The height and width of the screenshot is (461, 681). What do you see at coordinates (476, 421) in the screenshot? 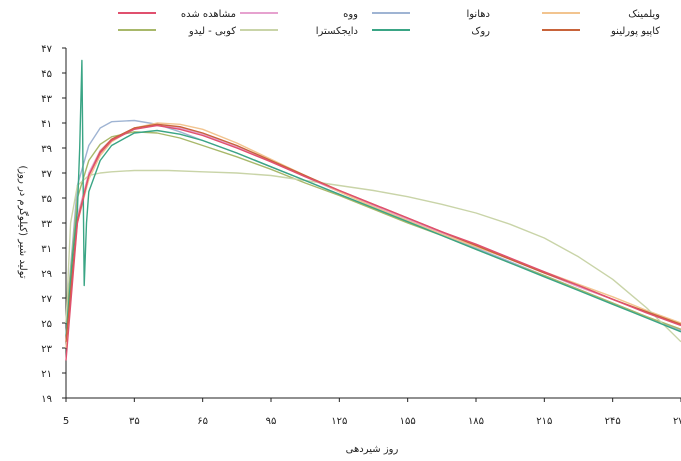
I see `x-tick-label: ۱۸۵` at bounding box center [476, 421].